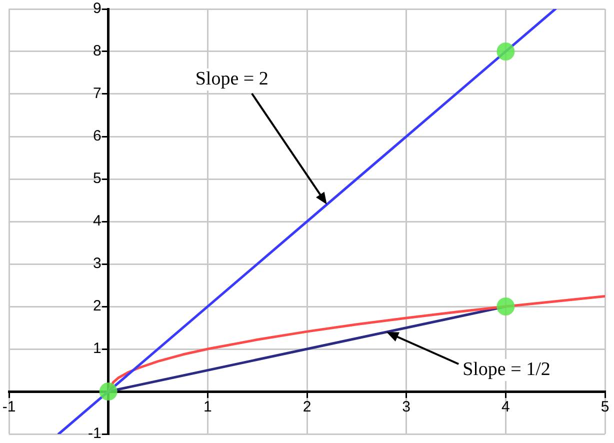 This screenshot has height=443, width=614. Describe the element at coordinates (506, 369) in the screenshot. I see `annotation: Slope = 1/2` at that location.